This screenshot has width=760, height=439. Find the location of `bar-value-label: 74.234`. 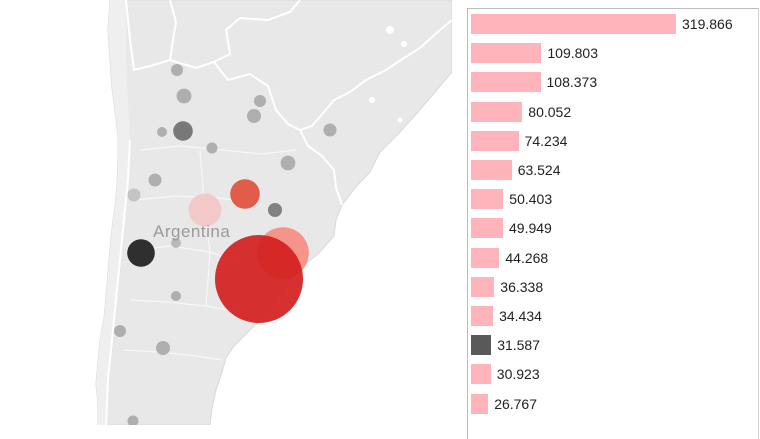

bar-value-label: 74.234 is located at coordinates (546, 140).